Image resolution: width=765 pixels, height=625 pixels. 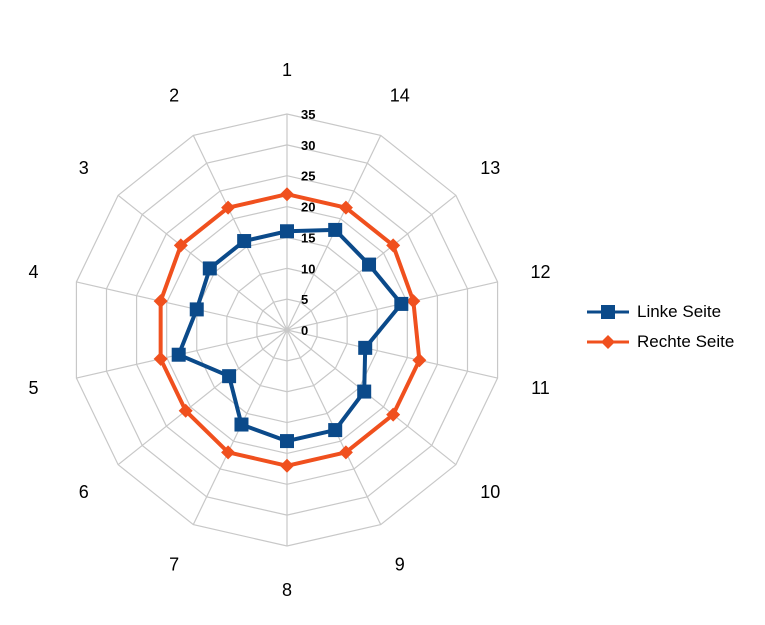 I want to click on category-label: 14, so click(x=400, y=96).